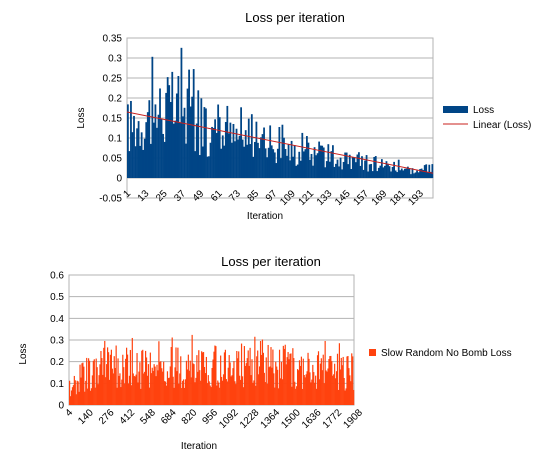  What do you see at coordinates (271, 261) in the screenshot?
I see `chart-2-title: Loss per iteration` at bounding box center [271, 261].